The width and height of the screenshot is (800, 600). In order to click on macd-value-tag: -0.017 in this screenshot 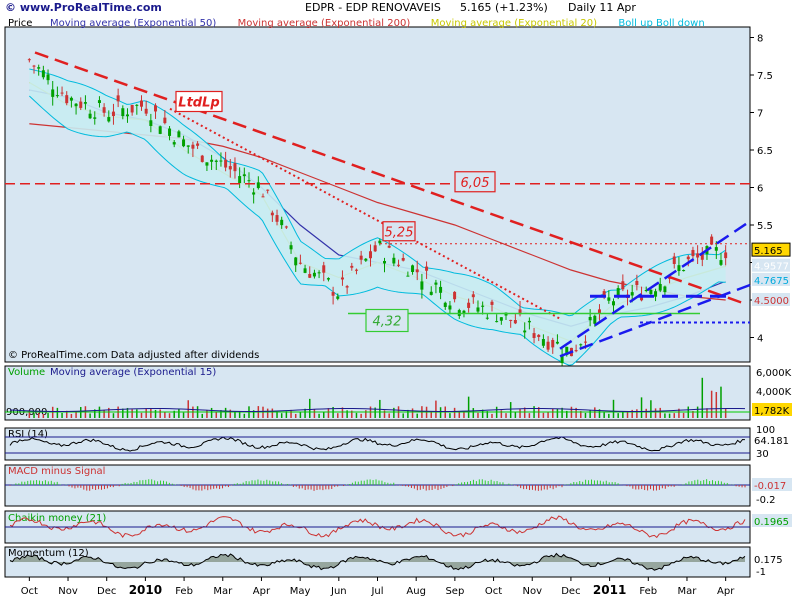, I will do `click(770, 486)`.